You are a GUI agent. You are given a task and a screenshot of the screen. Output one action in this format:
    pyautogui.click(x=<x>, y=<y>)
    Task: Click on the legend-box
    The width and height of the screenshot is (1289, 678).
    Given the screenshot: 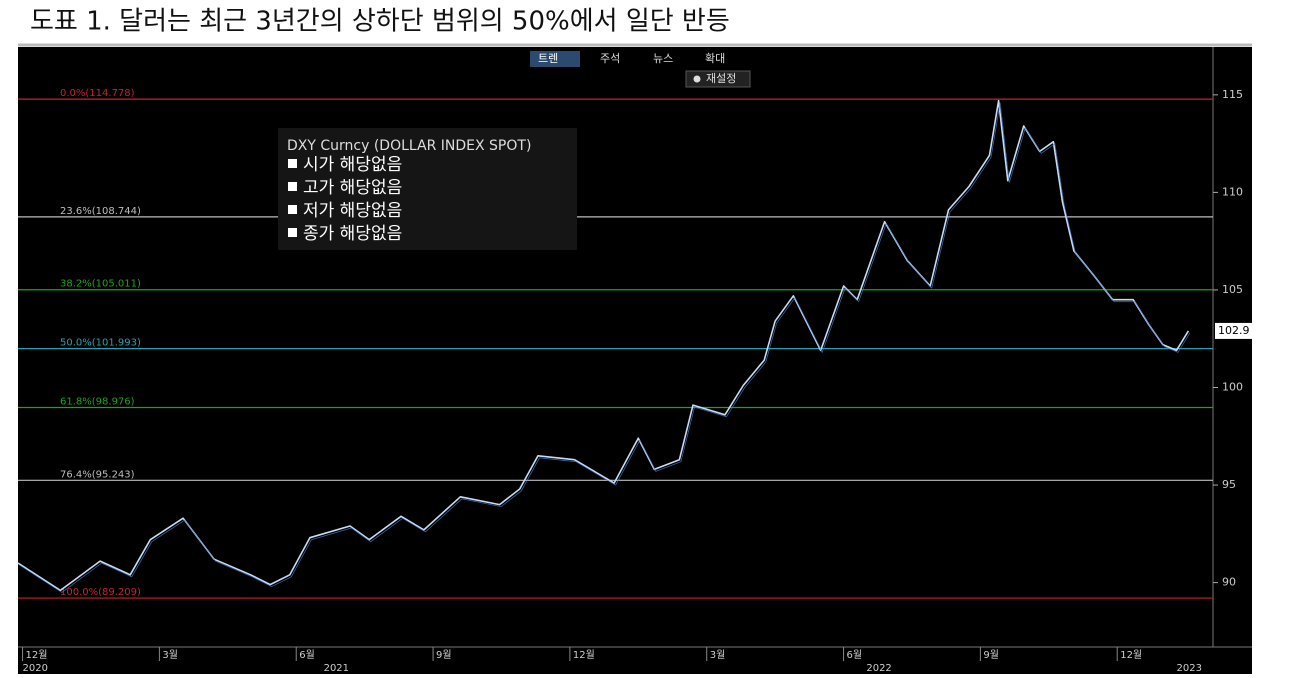 What is the action you would take?
    pyautogui.click(x=427, y=189)
    